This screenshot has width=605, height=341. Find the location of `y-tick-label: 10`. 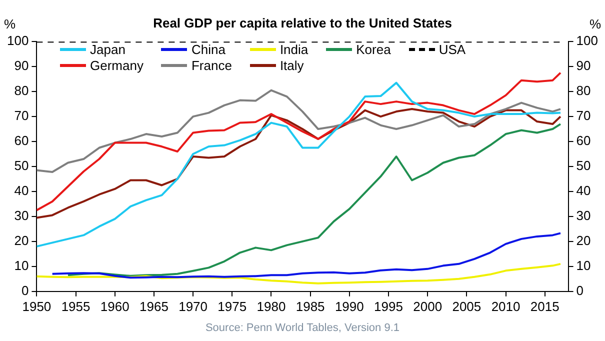

y-tick-label: 10 is located at coordinates (21, 265).